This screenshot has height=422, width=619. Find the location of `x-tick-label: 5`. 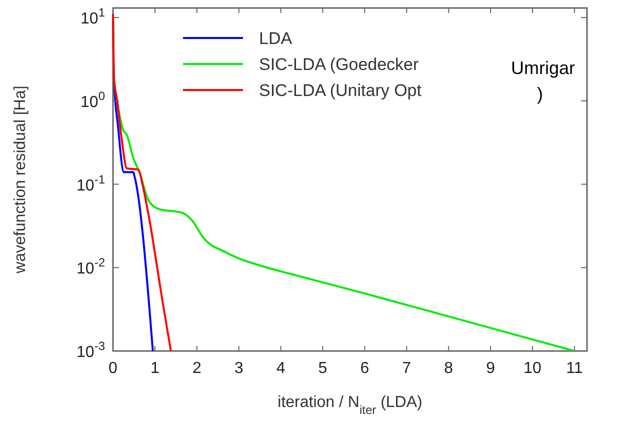

x-tick-label: 5 is located at coordinates (323, 368).